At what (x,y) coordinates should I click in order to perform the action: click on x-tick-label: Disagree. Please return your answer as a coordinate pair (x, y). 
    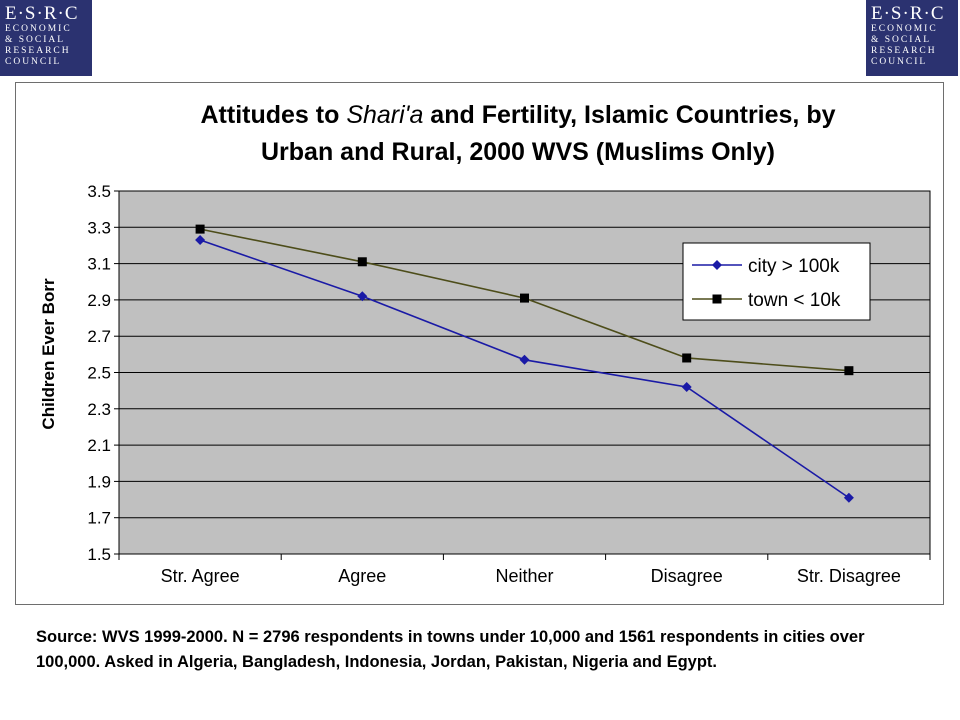
    Looking at the image, I should click on (687, 576).